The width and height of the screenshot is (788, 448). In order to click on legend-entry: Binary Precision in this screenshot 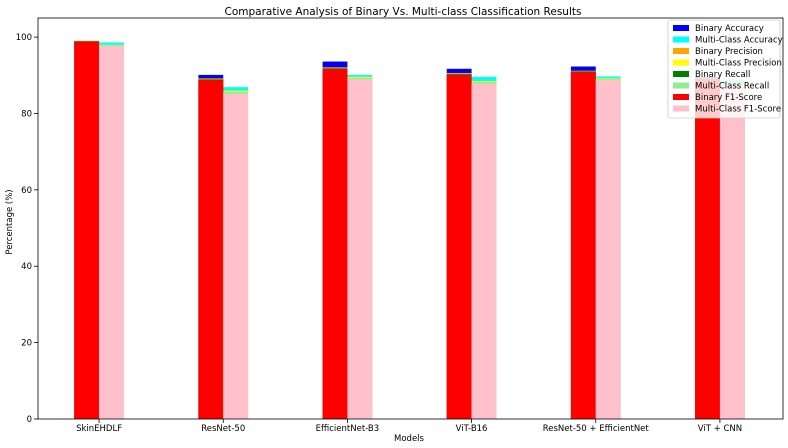, I will do `click(729, 52)`.